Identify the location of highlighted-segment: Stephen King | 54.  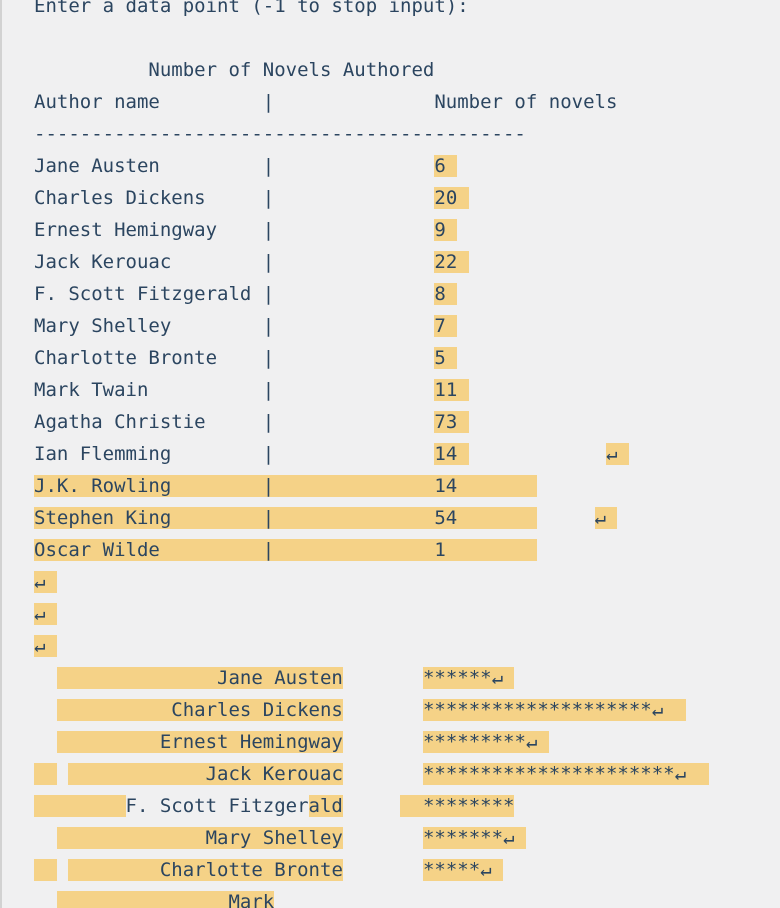
(286, 518).